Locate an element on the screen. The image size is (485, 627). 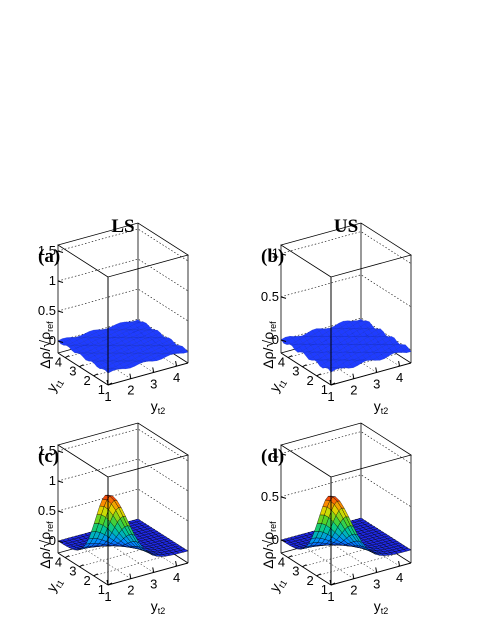
y-axis-title-sub: t2 is located at coordinates (162, 411).